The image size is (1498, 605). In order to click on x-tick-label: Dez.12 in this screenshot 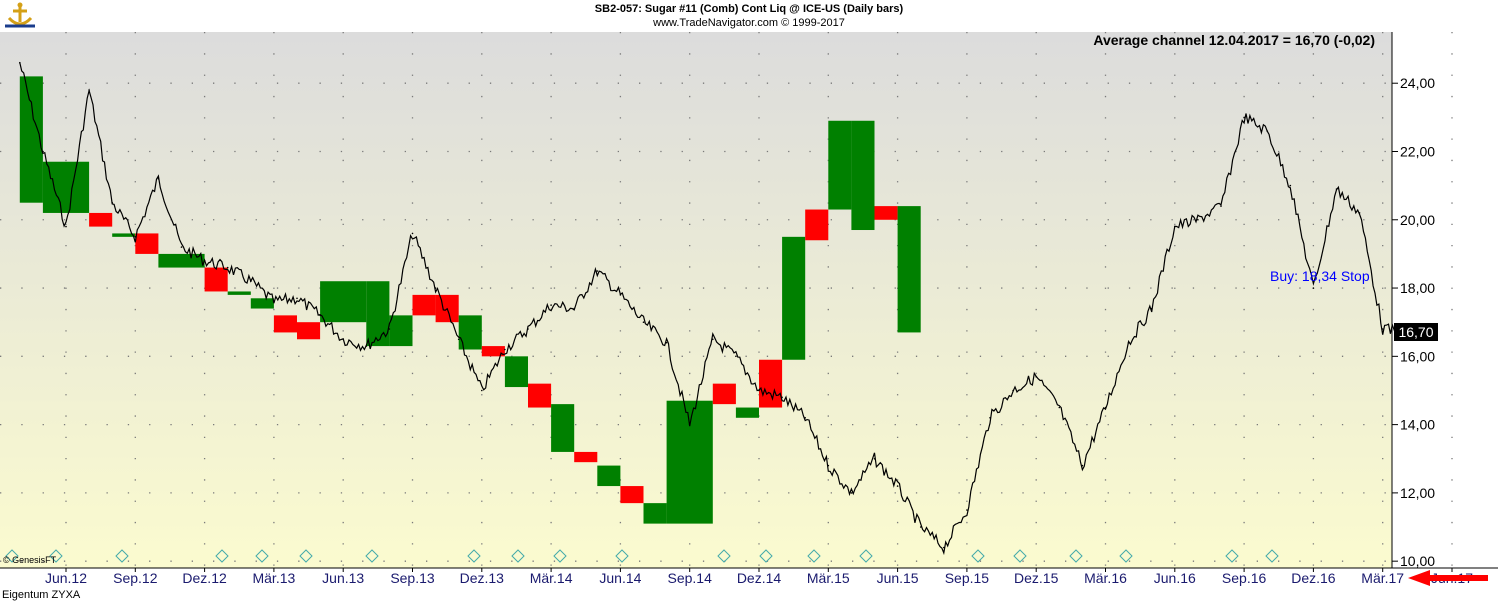, I will do `click(204, 578)`.